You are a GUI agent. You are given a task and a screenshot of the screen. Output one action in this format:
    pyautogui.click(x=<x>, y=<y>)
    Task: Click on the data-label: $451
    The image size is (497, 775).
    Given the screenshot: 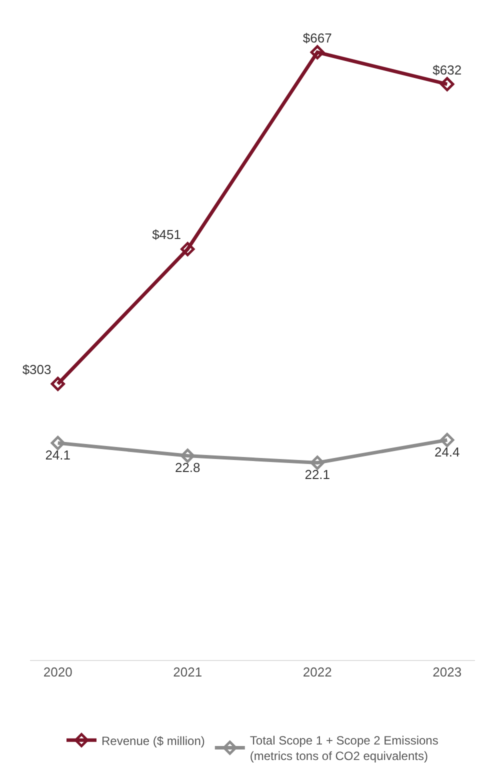 What is the action you would take?
    pyautogui.click(x=167, y=234)
    